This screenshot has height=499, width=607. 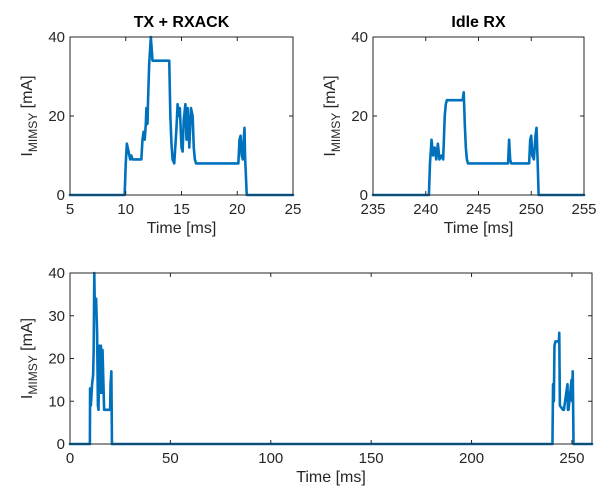 What do you see at coordinates (478, 22) in the screenshot?
I see `chart-title: Idle RX` at bounding box center [478, 22].